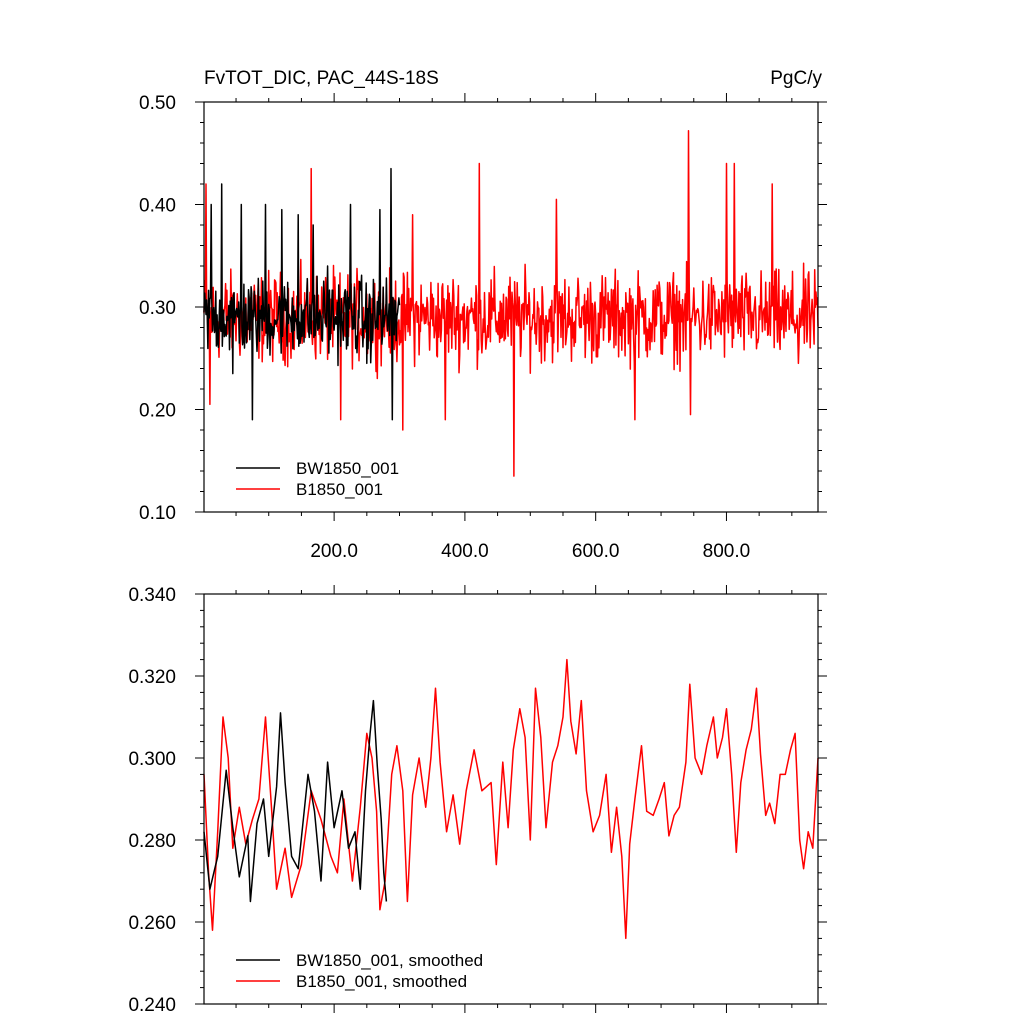 The height and width of the screenshot is (1024, 1024). What do you see at coordinates (157, 308) in the screenshot?
I see `top-ytick-label: 0.30` at bounding box center [157, 308].